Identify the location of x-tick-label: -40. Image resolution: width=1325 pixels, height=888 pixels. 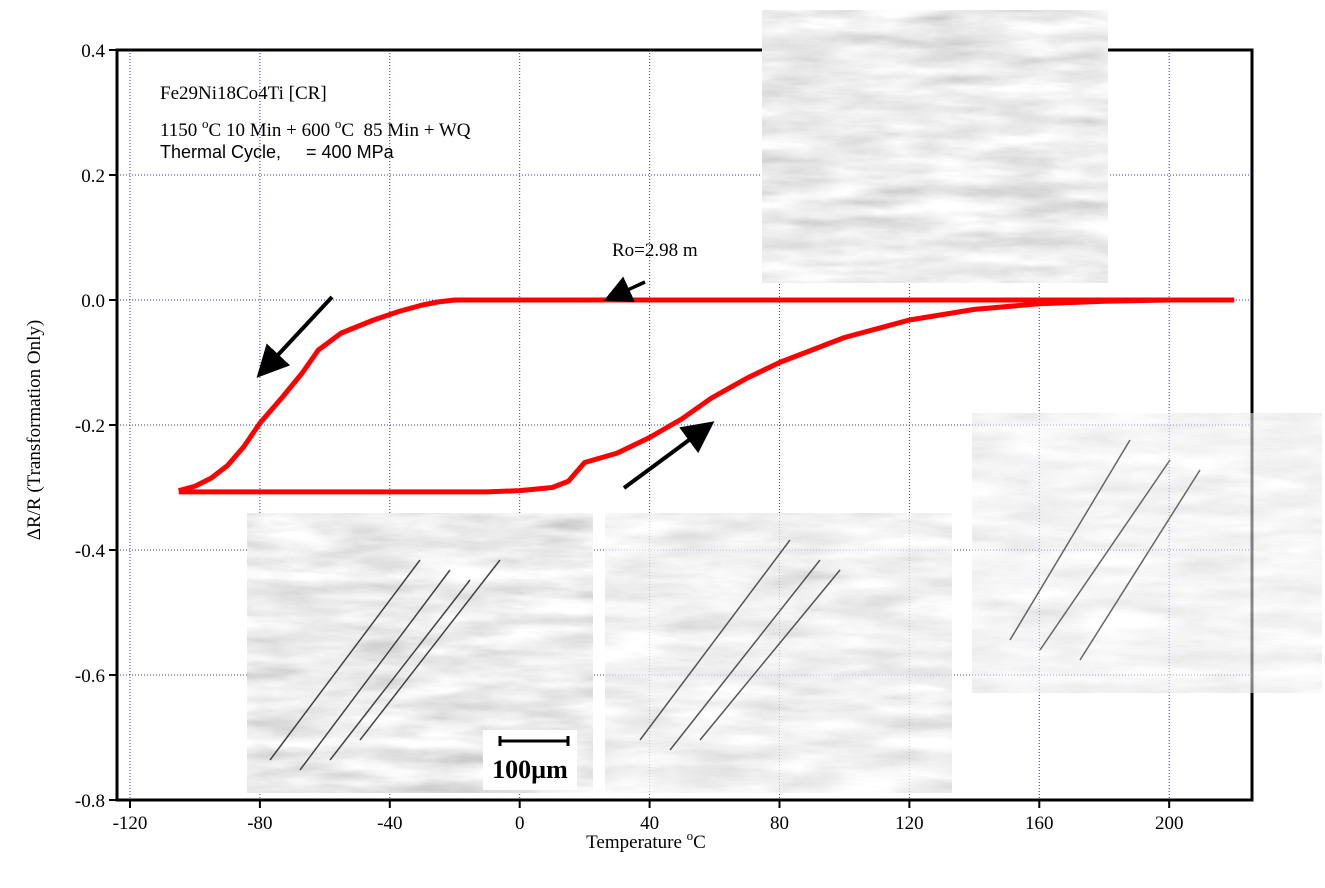
(389, 823).